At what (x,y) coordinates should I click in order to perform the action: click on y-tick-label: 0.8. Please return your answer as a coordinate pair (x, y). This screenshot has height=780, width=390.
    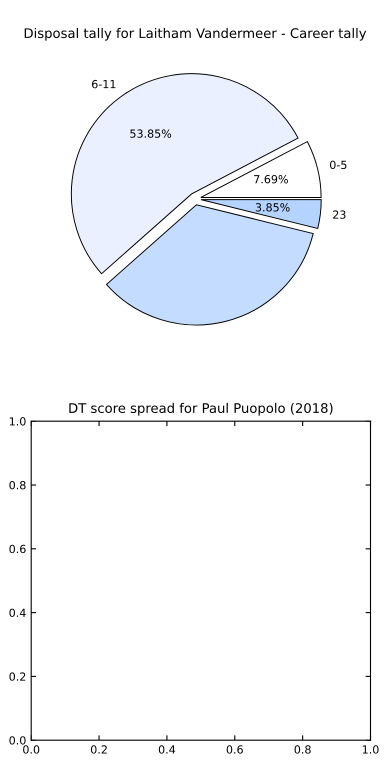
    Looking at the image, I should click on (17, 485).